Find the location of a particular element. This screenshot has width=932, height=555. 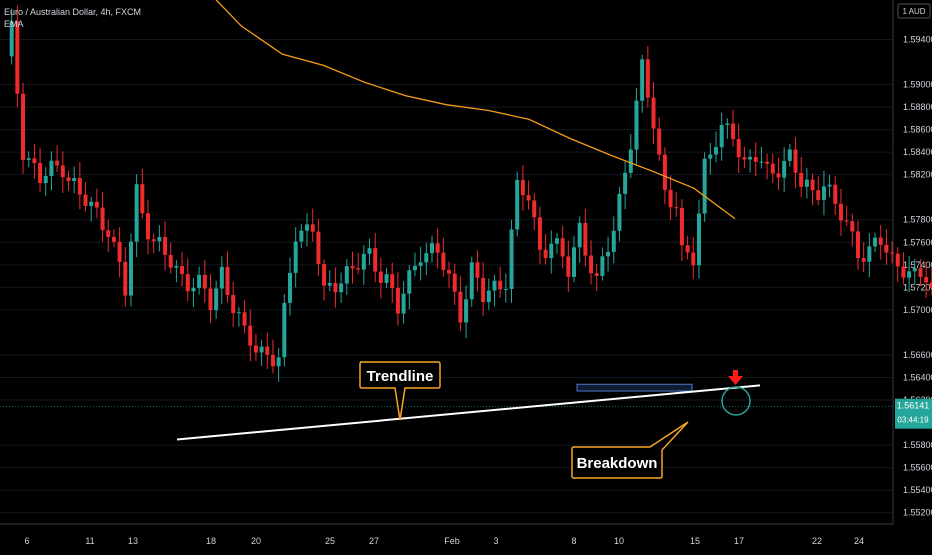

price-tick-label: 1.57600 is located at coordinates (917, 242).